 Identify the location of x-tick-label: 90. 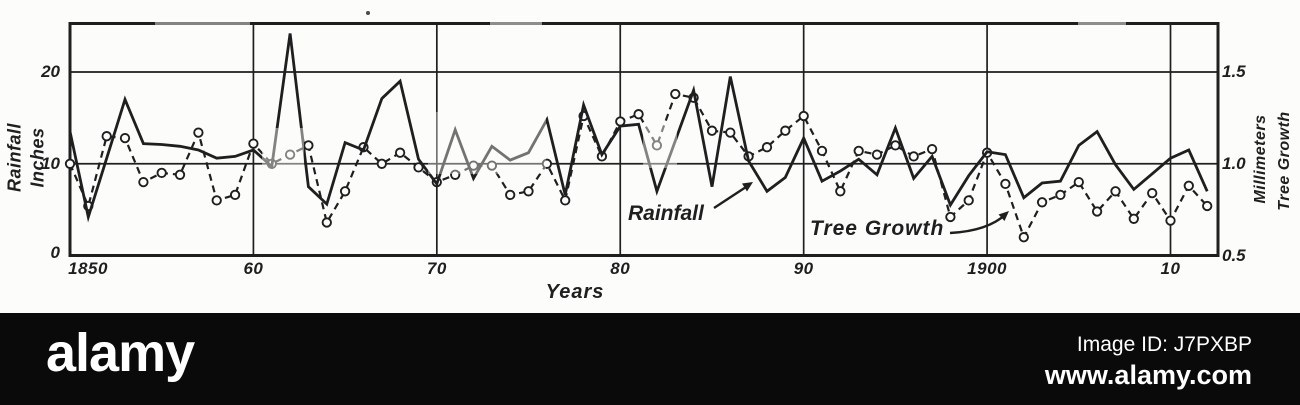
(803, 268).